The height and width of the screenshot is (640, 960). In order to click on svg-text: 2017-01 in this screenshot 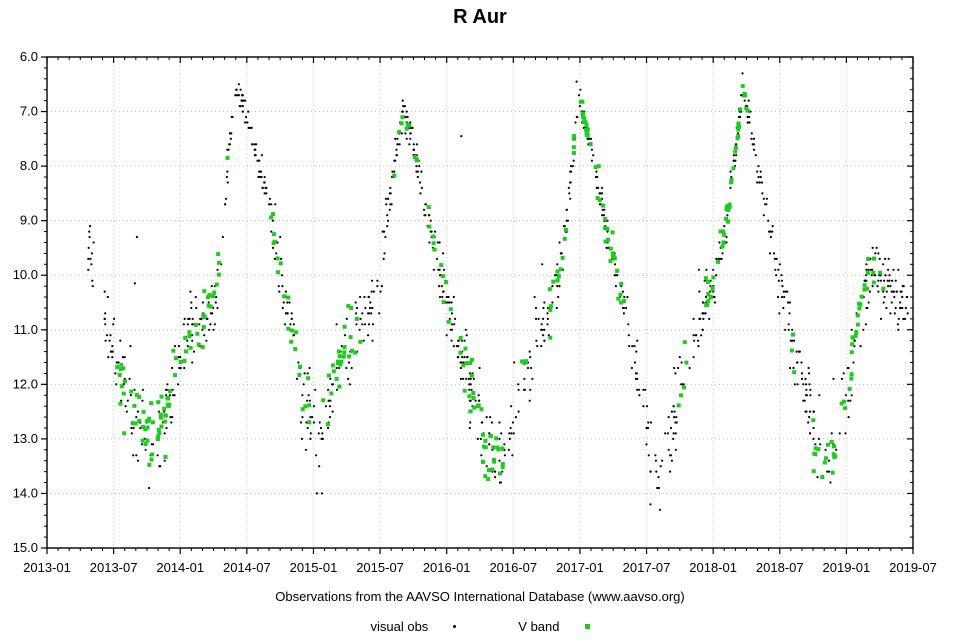, I will do `click(580, 567)`.